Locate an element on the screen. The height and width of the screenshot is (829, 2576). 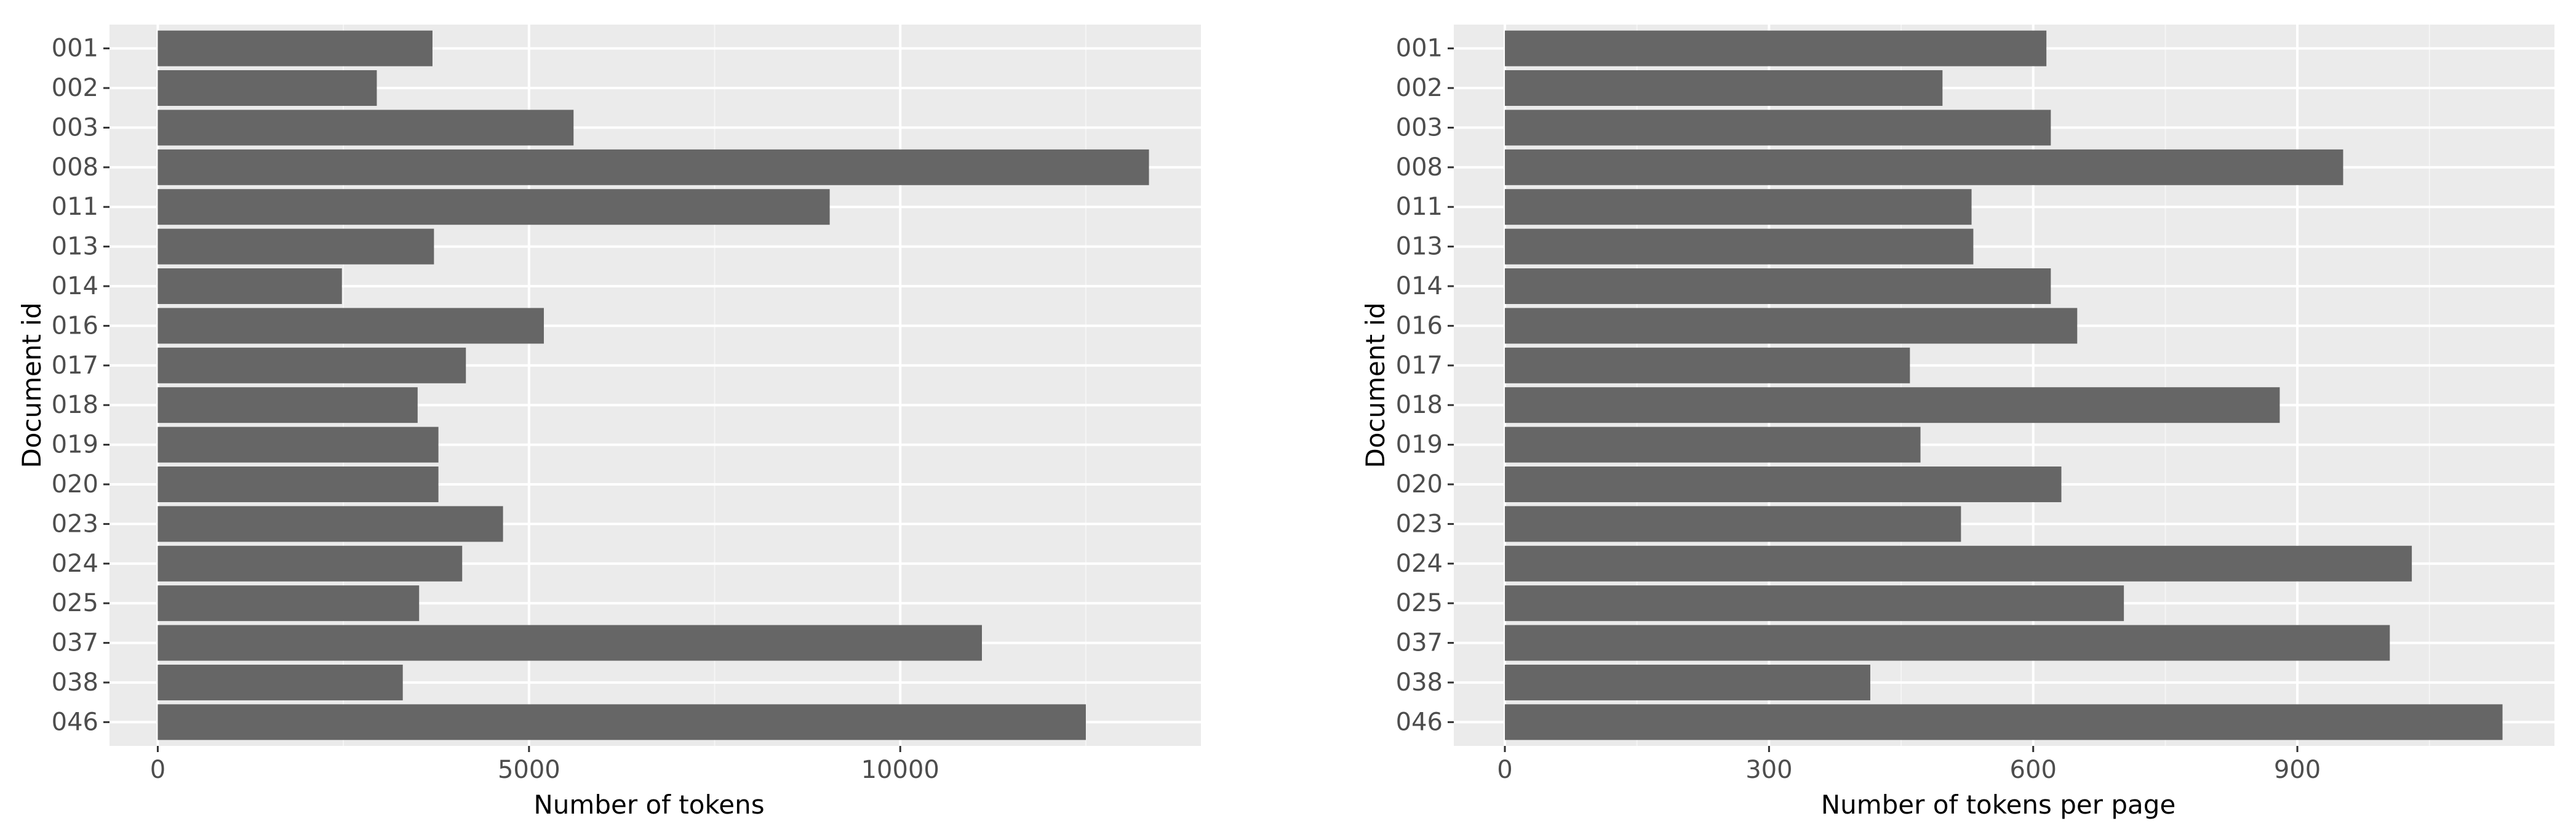
x-tick-label: 5000 is located at coordinates (529, 770).